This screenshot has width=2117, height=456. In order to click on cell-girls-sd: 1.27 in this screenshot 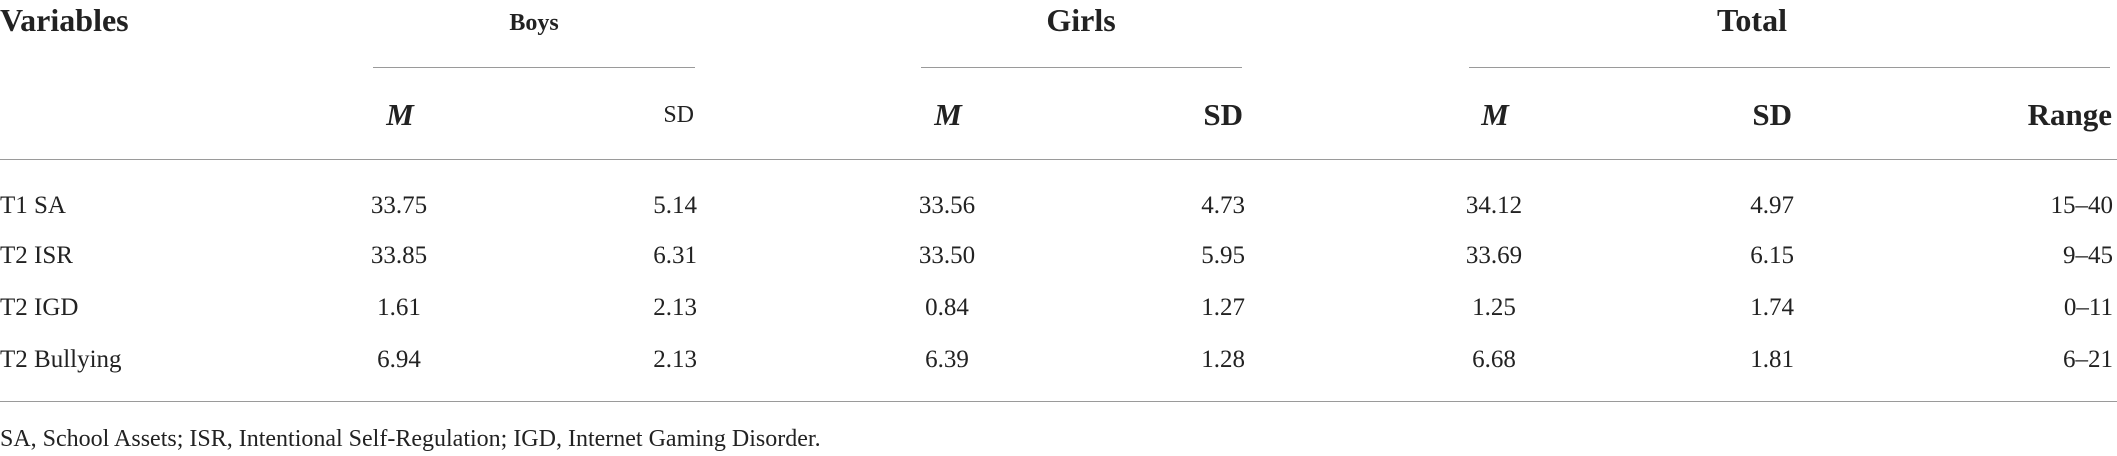, I will do `click(1223, 307)`.